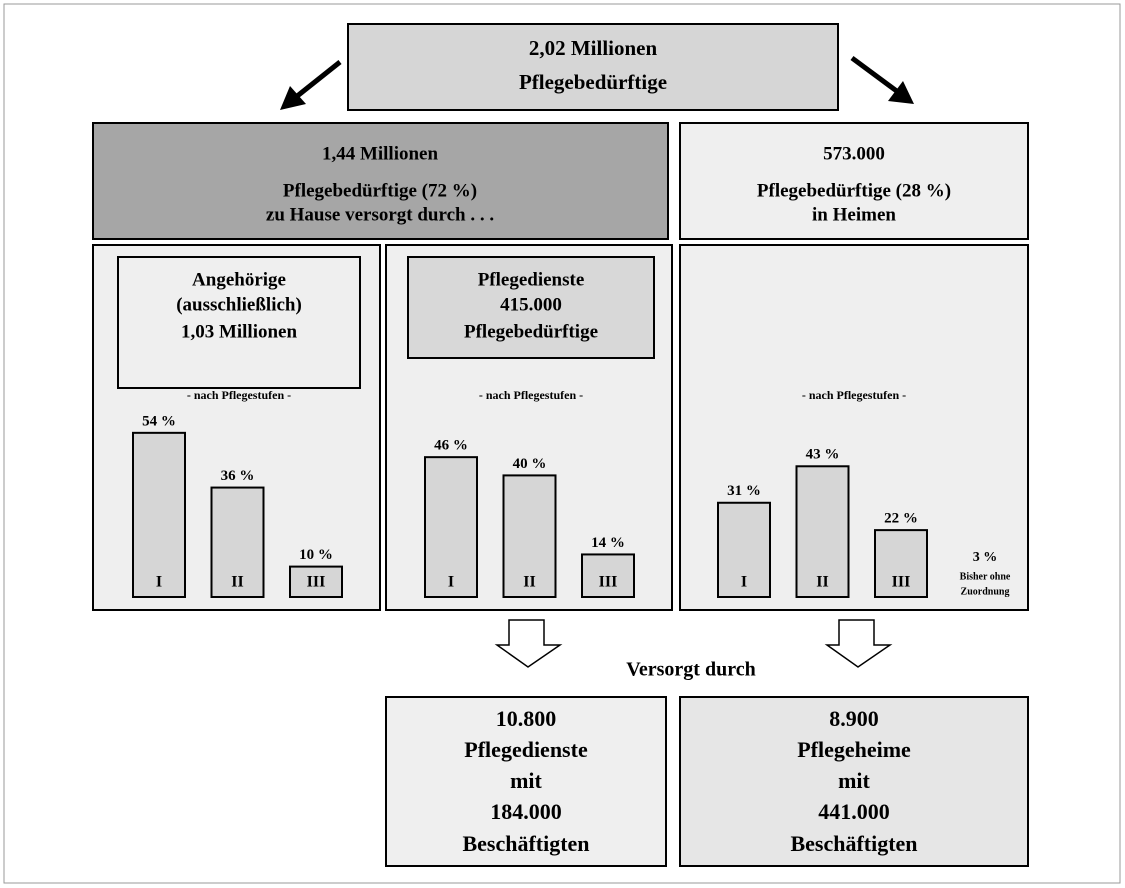 The image size is (1125, 888). Describe the element at coordinates (854, 153) in the screenshot. I see `homes-care-text: 573.000` at that location.